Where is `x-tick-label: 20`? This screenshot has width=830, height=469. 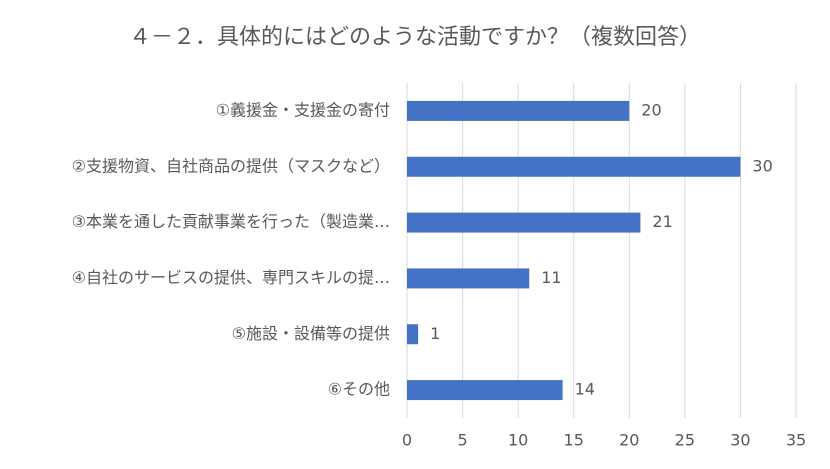
x-tick-label: 20 is located at coordinates (629, 440).